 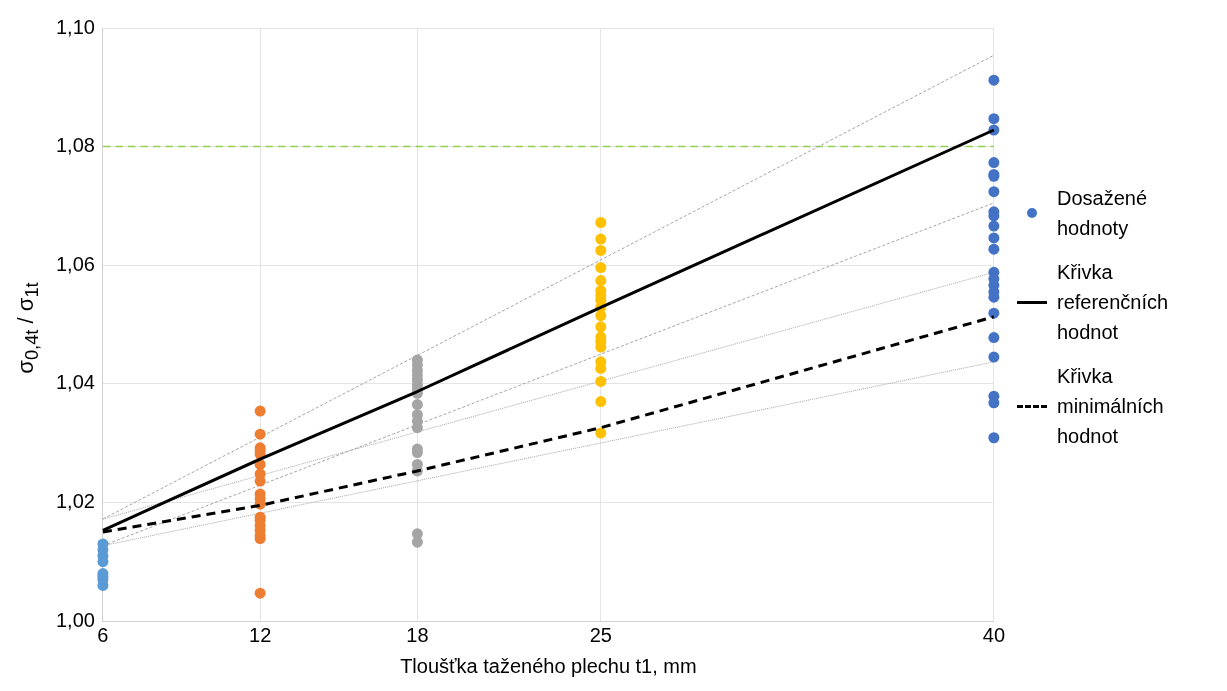 What do you see at coordinates (1113, 302) in the screenshot?
I see `legend-label: Křivka referenčních hodnot` at bounding box center [1113, 302].